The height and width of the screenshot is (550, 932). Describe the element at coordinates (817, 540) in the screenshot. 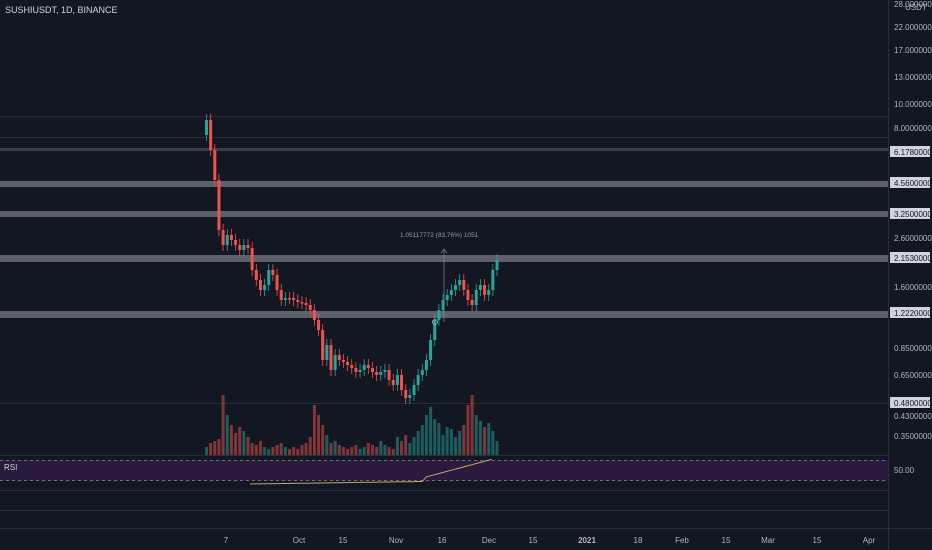

I see `time-tick-label: 15` at that location.